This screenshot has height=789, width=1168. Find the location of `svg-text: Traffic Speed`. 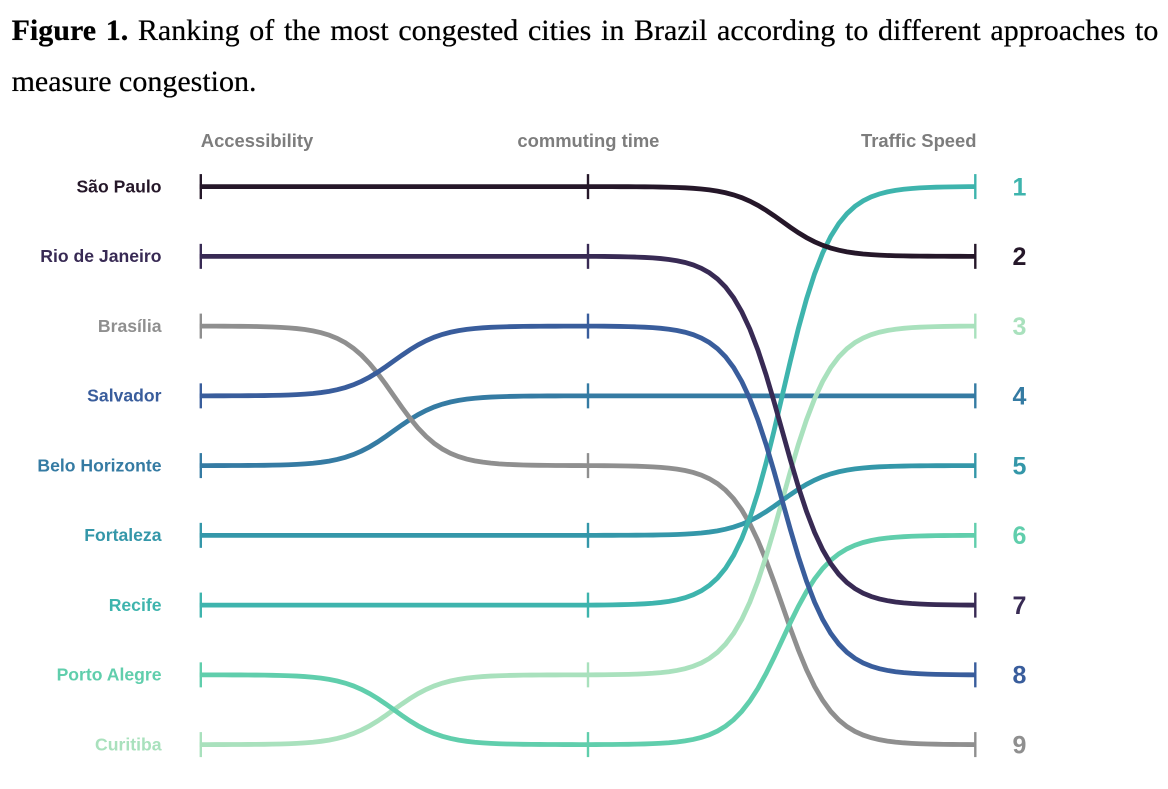

svg-text: Traffic Speed is located at coordinates (919, 140).